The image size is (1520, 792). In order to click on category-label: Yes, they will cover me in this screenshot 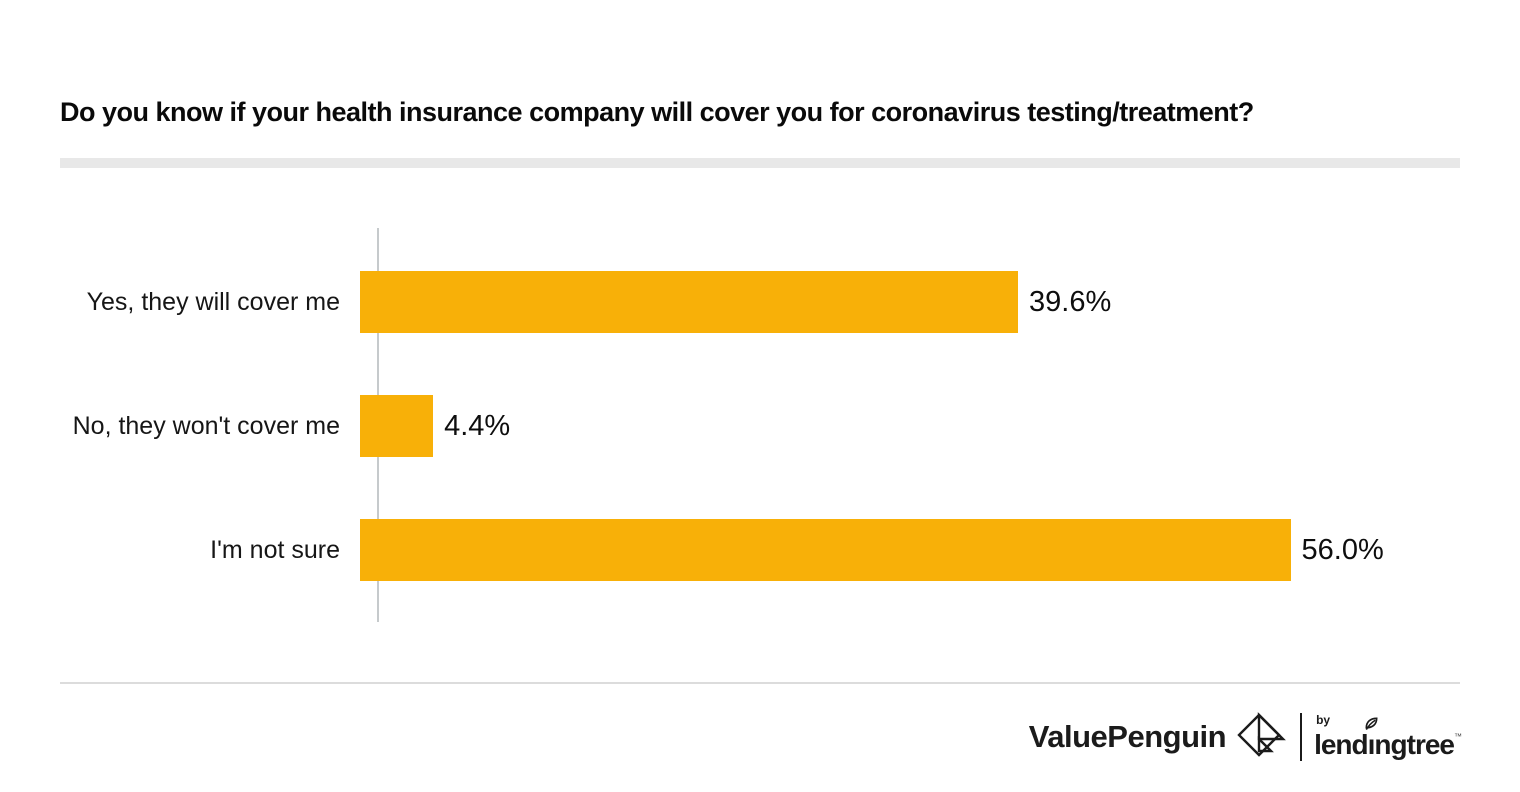, I will do `click(213, 301)`.